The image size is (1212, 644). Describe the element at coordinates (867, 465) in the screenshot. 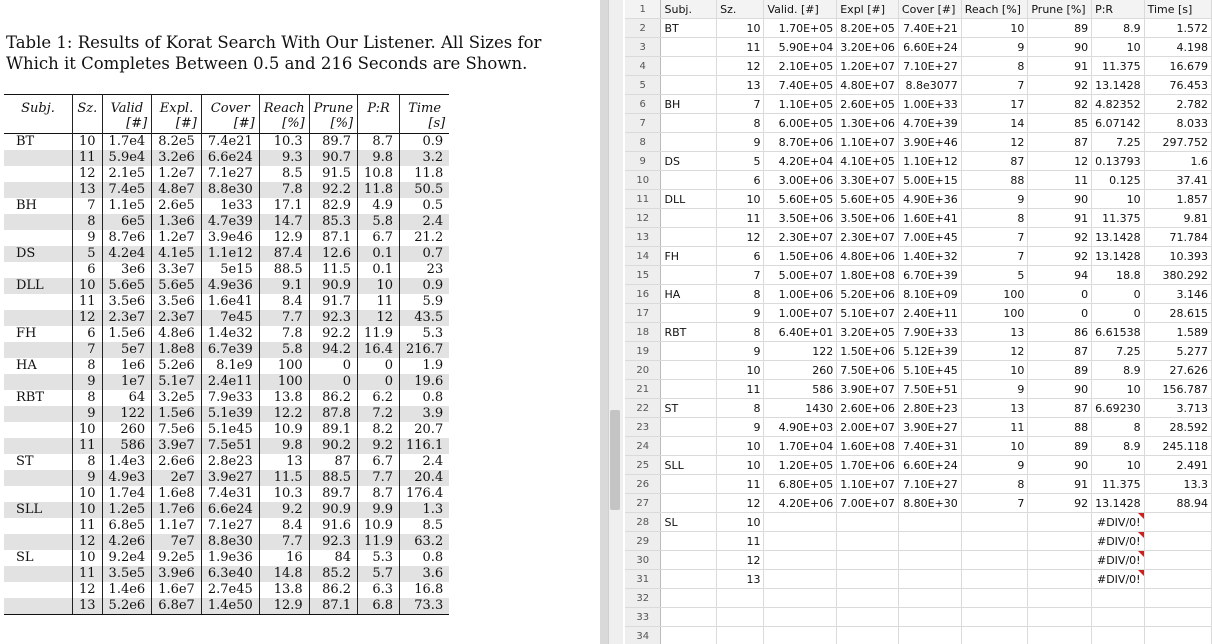

I see `sheet-cell: 1.70E+06` at that location.